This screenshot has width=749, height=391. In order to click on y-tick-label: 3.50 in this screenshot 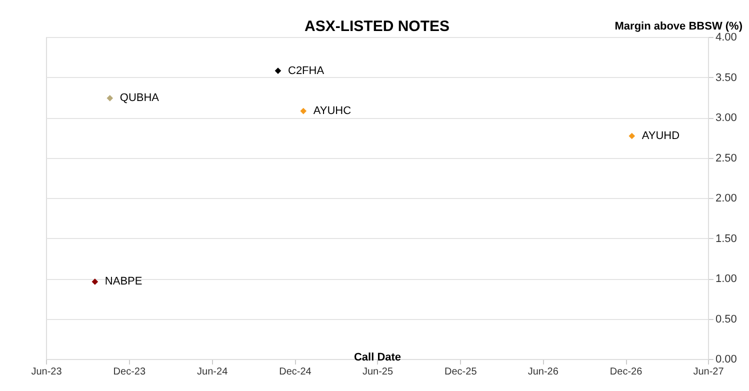, I will do `click(726, 78)`.